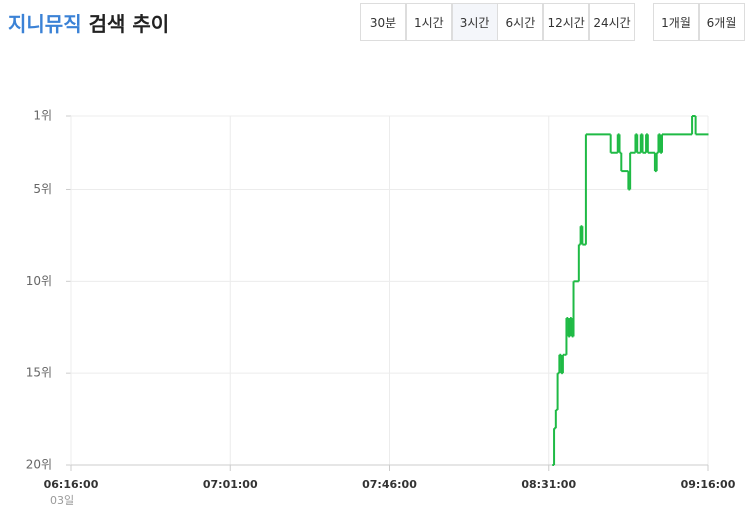 The width and height of the screenshot is (748, 519). What do you see at coordinates (676, 22) in the screenshot?
I see `range-button: 1개월` at bounding box center [676, 22].